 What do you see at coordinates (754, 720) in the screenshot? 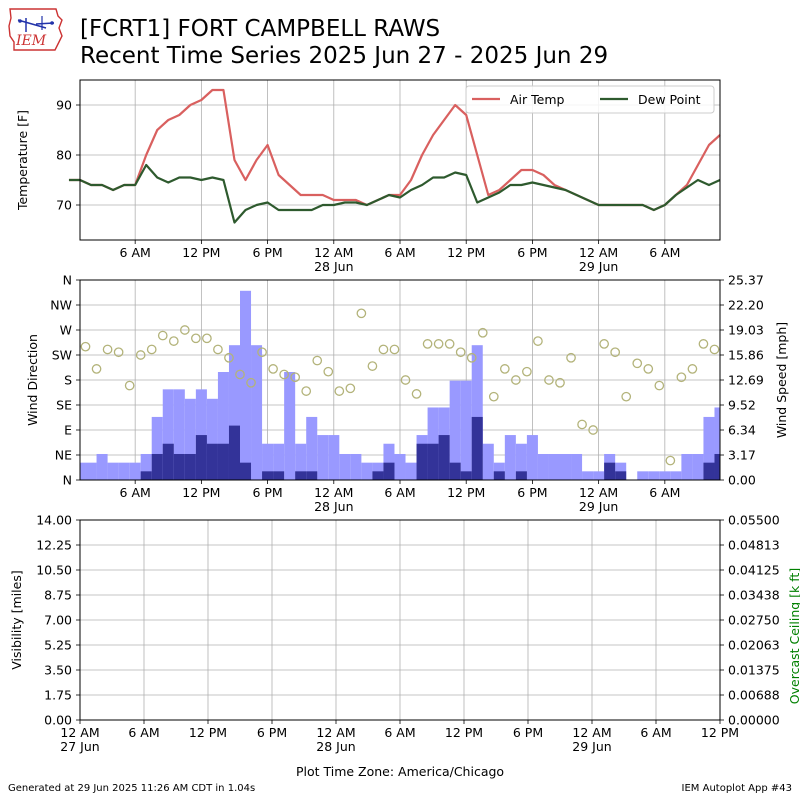
I see `ceiling-ytick-label: 0.00000` at bounding box center [754, 720].